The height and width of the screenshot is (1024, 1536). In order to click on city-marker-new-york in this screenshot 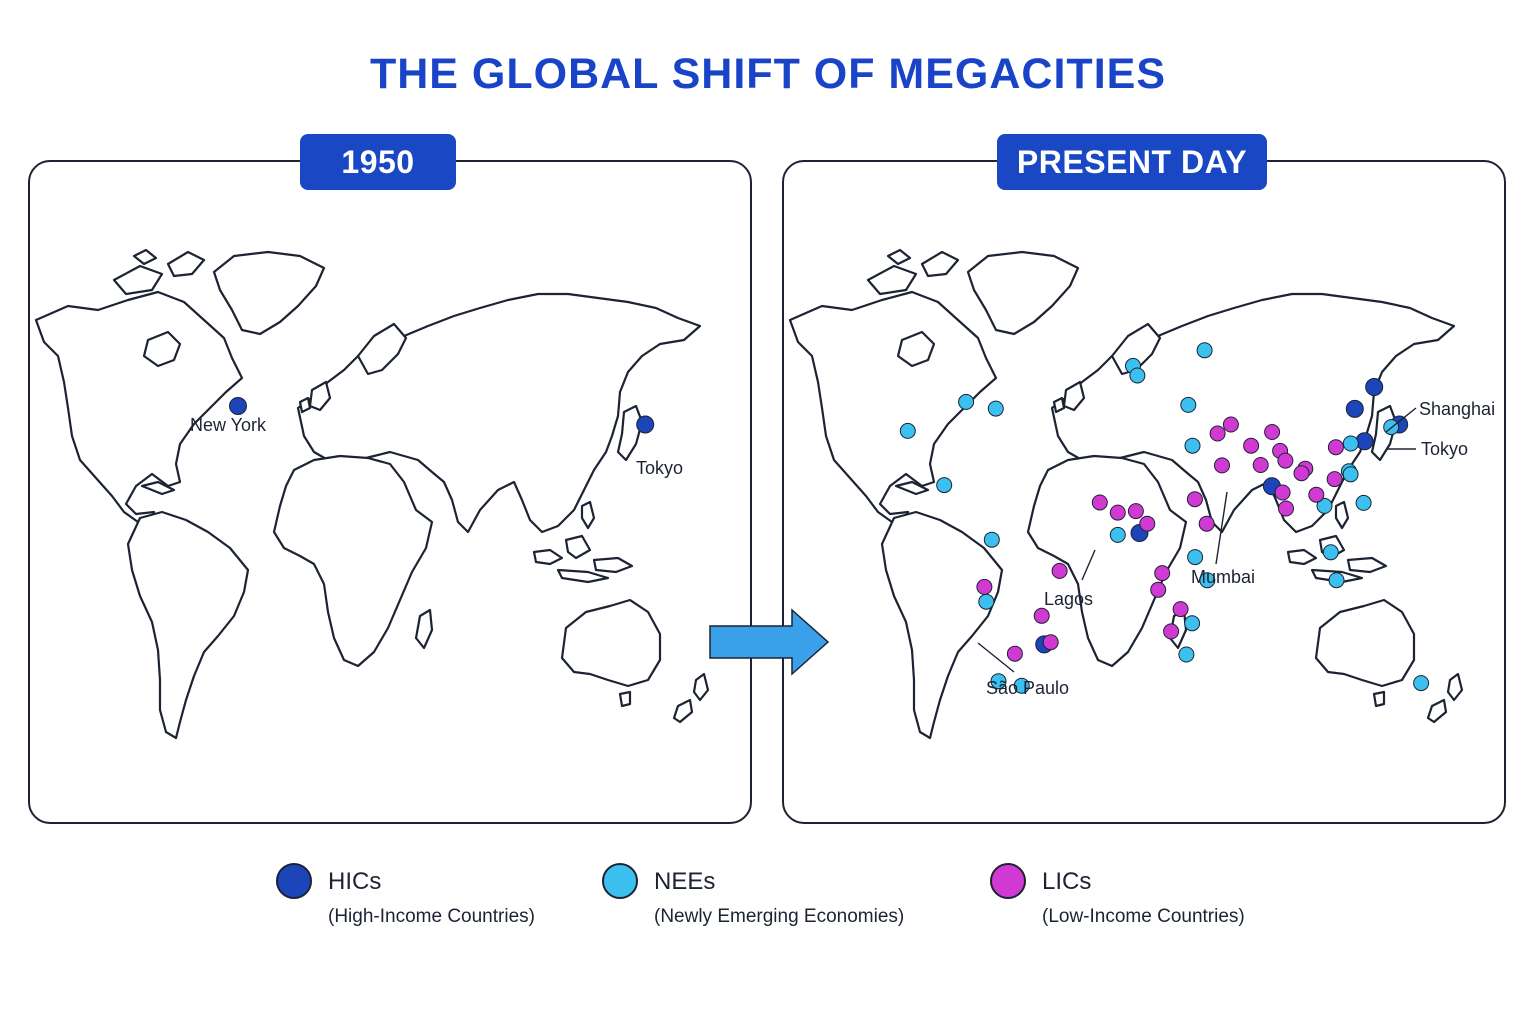, I will do `click(238, 406)`.